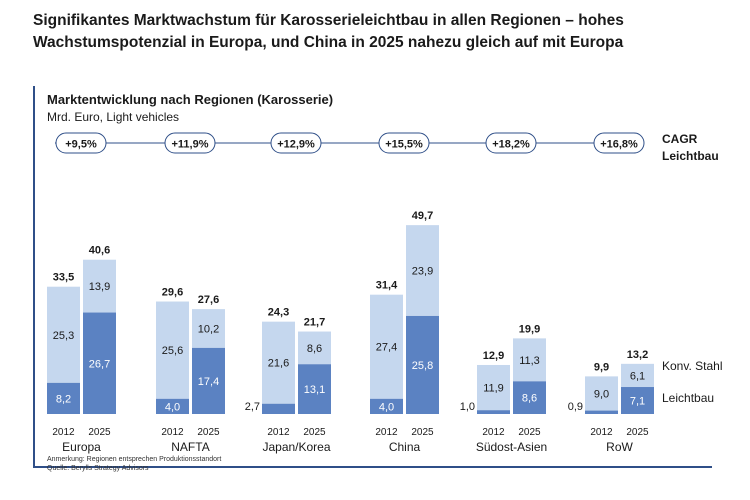  Describe the element at coordinates (601, 432) in the screenshot. I see `year-label-row-2012: 2012` at that location.